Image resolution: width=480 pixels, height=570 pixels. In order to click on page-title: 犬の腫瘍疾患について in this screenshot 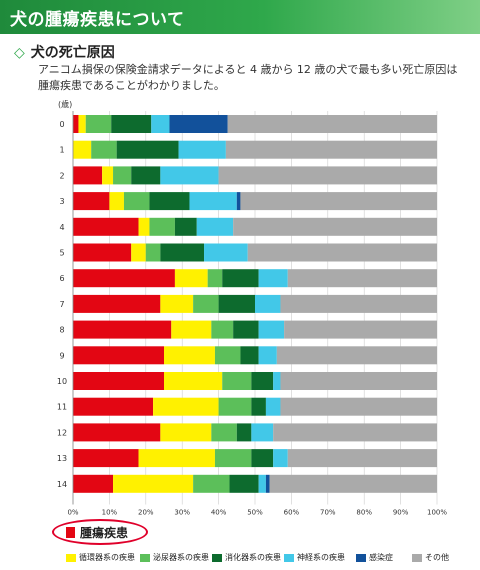, I will do `click(97, 20)`.